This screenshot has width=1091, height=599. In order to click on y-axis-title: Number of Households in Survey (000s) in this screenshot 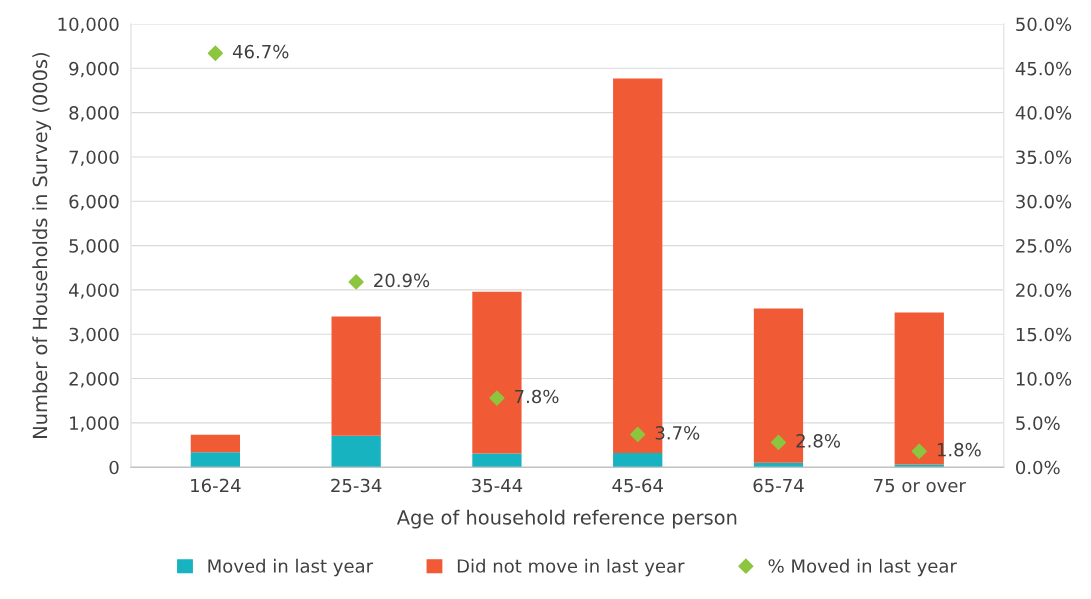, I will do `click(42, 245)`.